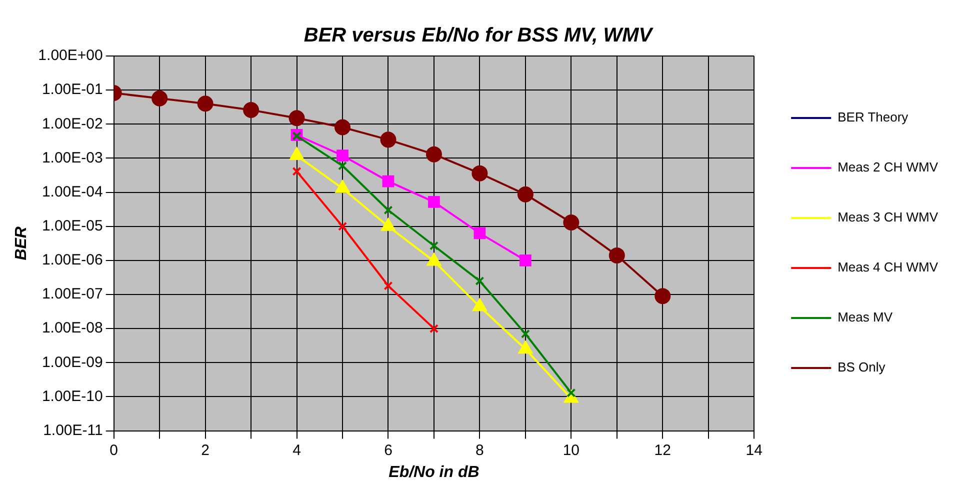  I want to click on y-tick-label: 1.00E-02, so click(72, 123).